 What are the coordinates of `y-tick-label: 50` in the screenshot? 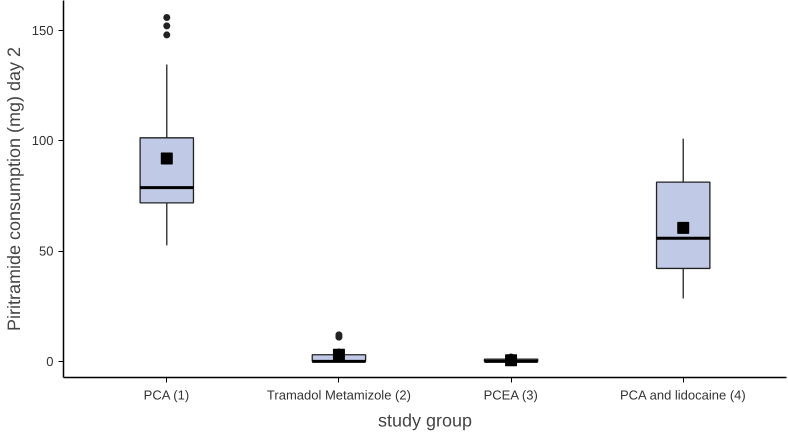 It's located at (46, 251).